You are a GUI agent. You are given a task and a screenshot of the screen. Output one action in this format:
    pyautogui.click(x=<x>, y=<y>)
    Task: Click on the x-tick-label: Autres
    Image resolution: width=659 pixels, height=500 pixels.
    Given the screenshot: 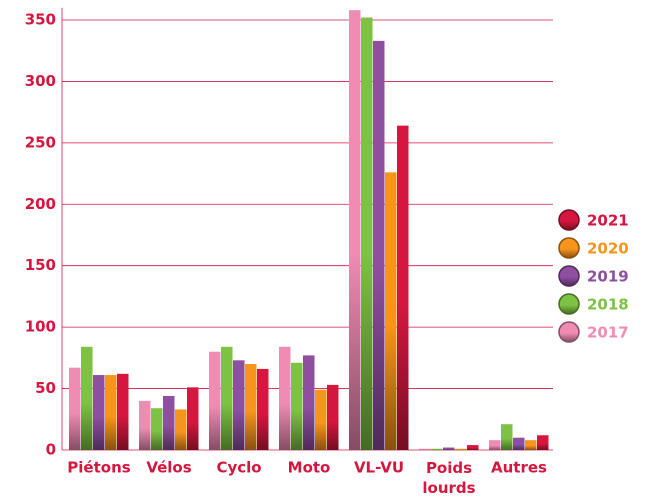 What is the action you would take?
    pyautogui.click(x=519, y=468)
    